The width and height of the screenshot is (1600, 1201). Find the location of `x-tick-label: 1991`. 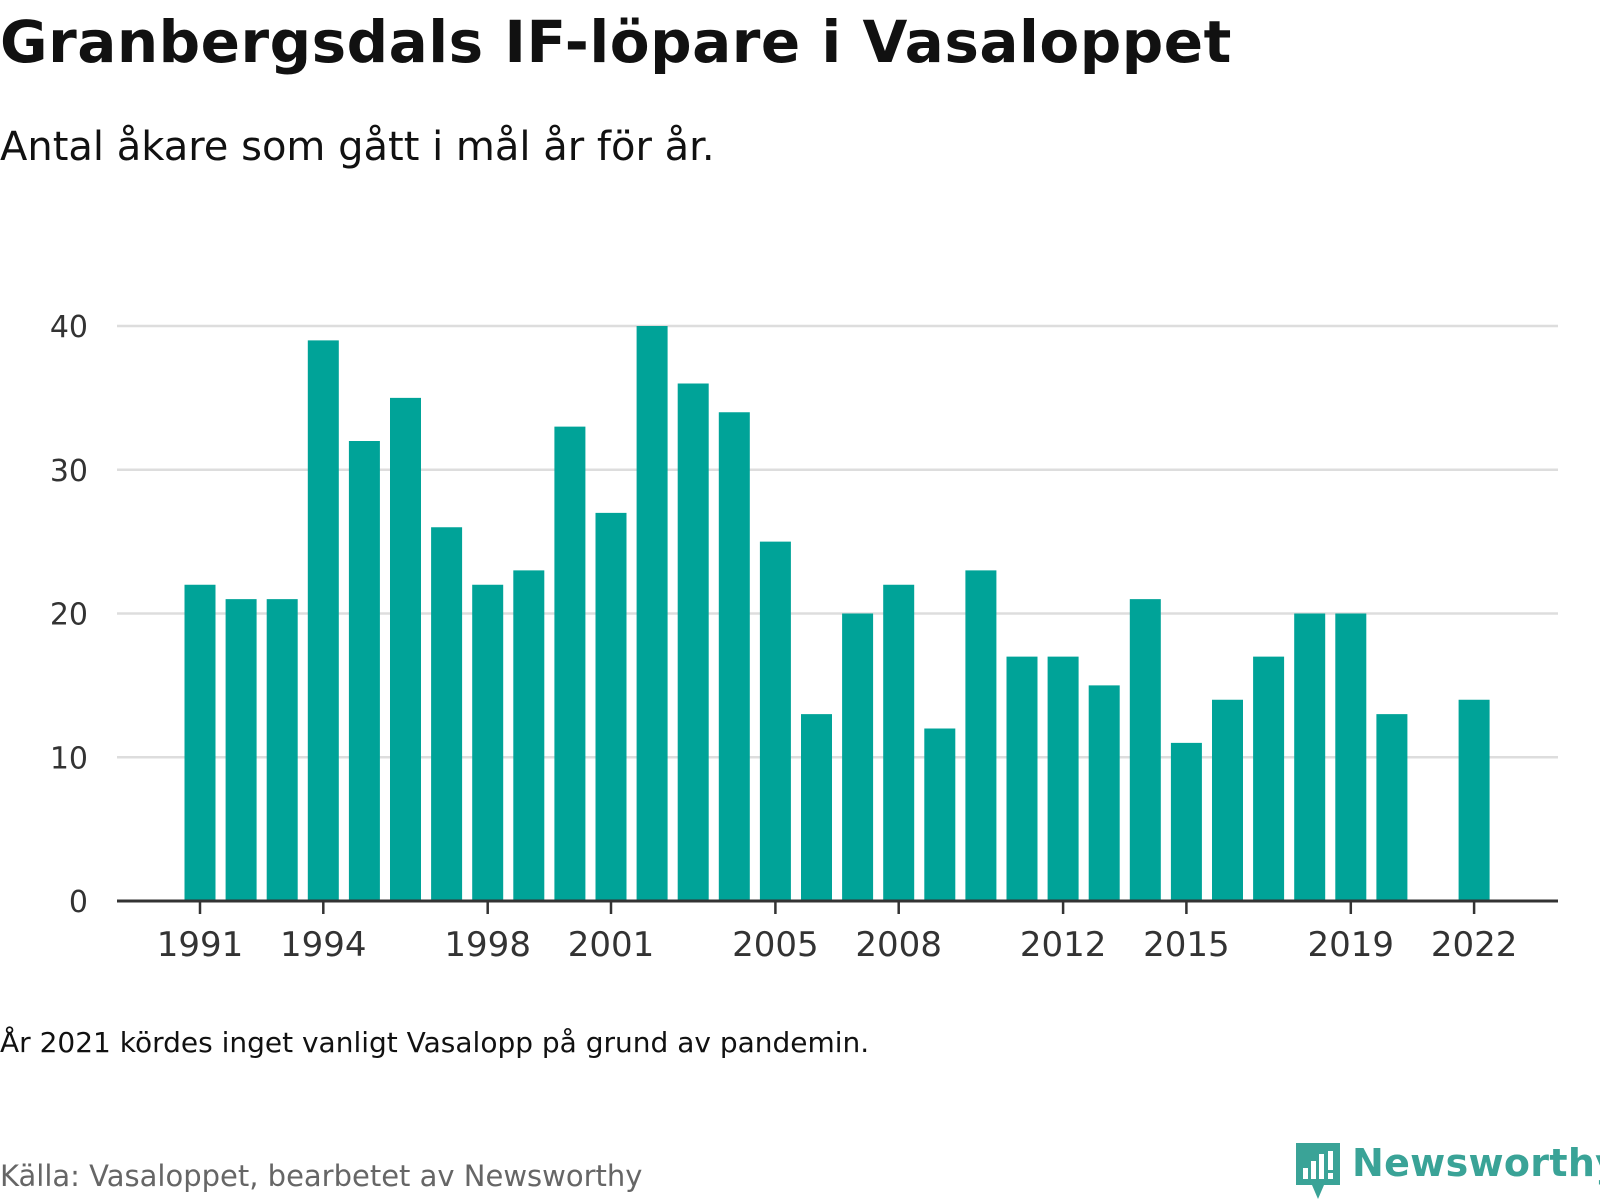

x-tick-label: 1991 is located at coordinates (200, 945).